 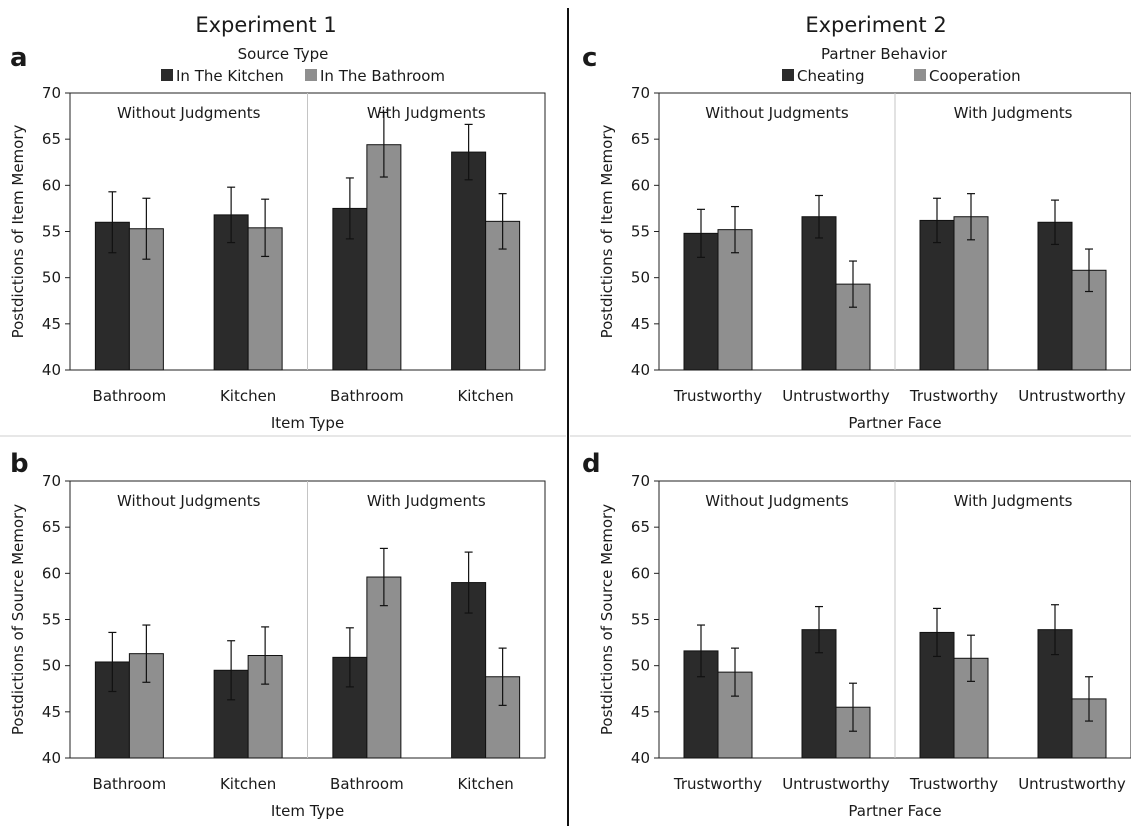 What do you see at coordinates (884, 54) in the screenshot?
I see `experiment-2-legend-title: Partner Behavior` at bounding box center [884, 54].